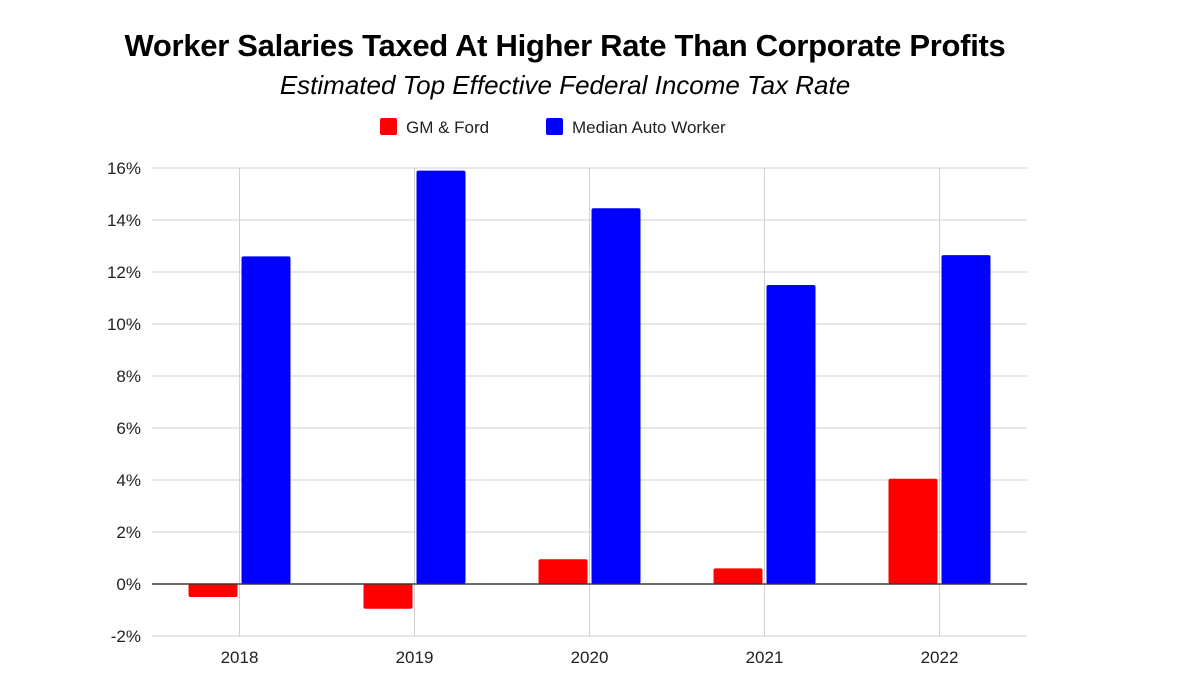 Image resolution: width=1185 pixels, height=677 pixels. What do you see at coordinates (616, 396) in the screenshot?
I see `bar-median-auto-worker-2020` at bounding box center [616, 396].